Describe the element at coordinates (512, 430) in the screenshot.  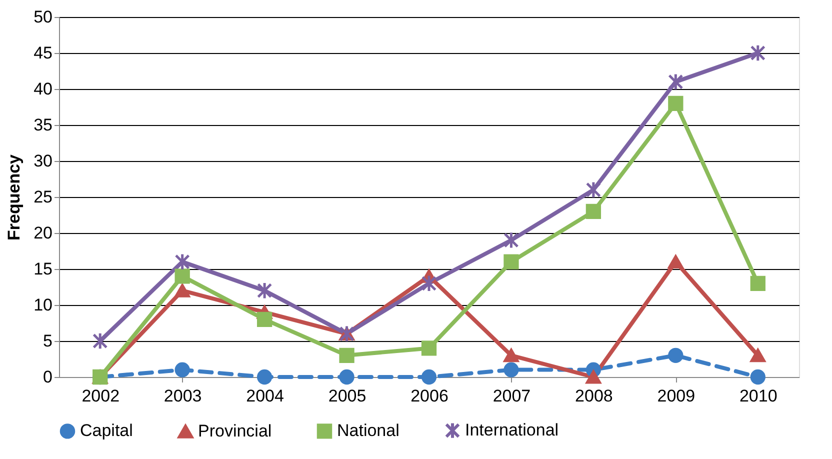
I see `legend-label: International` at that location.